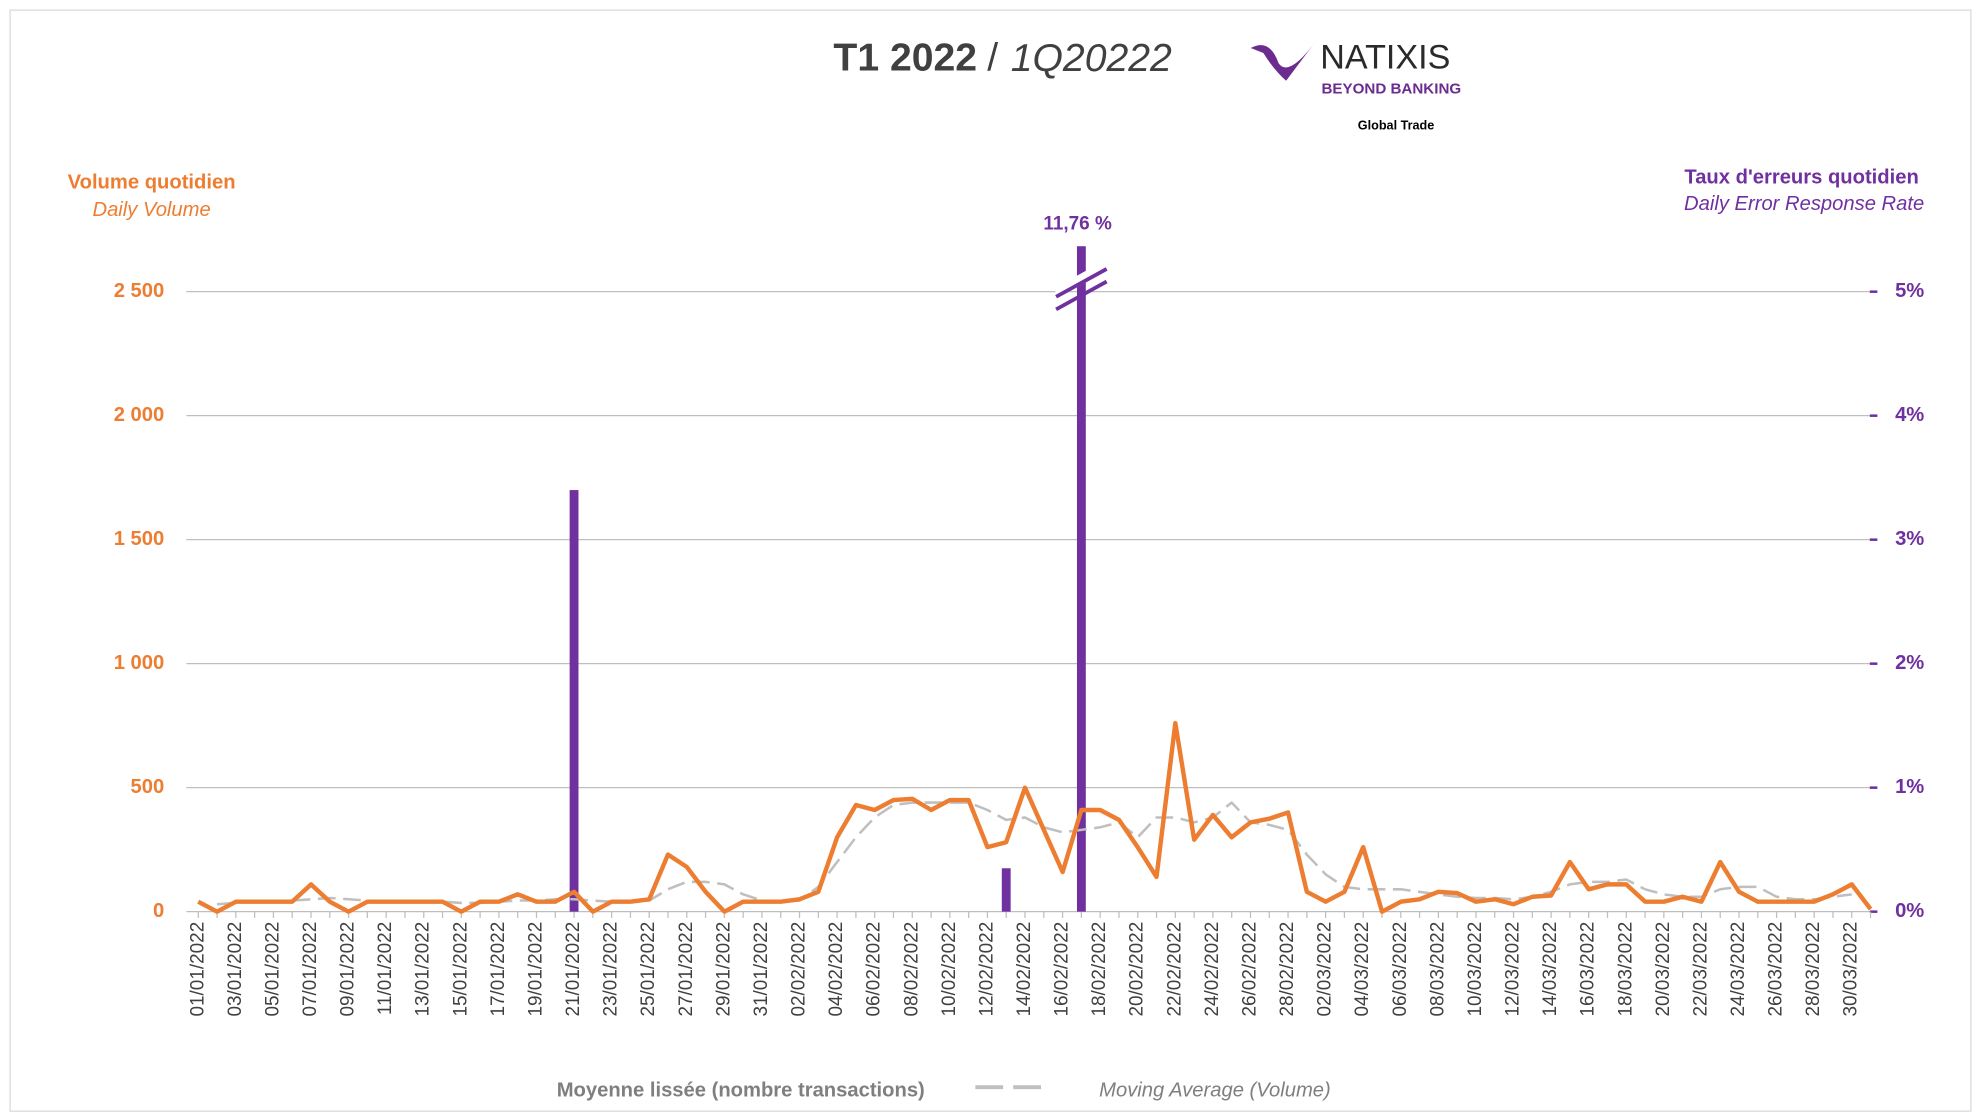 The height and width of the screenshot is (1120, 1981). I want to click on x-tick-label: 30/03/2022, so click(1851, 969).